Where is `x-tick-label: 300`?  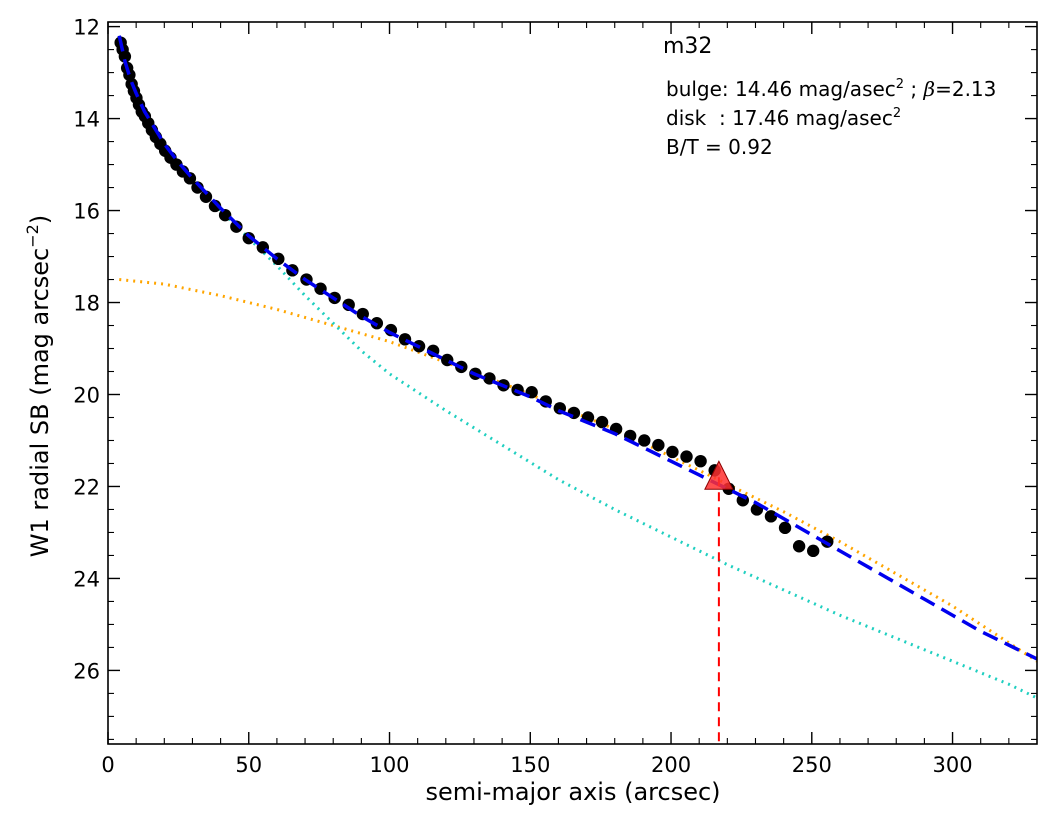
x-tick-label: 300 is located at coordinates (952, 765).